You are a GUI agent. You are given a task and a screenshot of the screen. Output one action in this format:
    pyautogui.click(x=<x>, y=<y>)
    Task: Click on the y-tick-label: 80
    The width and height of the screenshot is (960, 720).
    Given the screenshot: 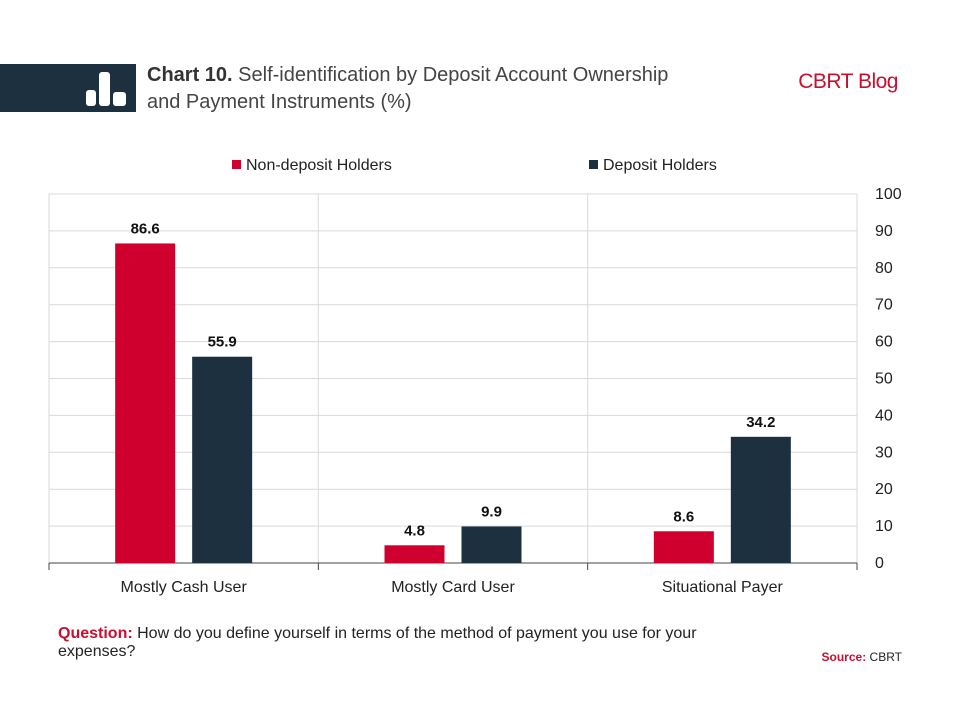 What is the action you would take?
    pyautogui.click(x=884, y=268)
    